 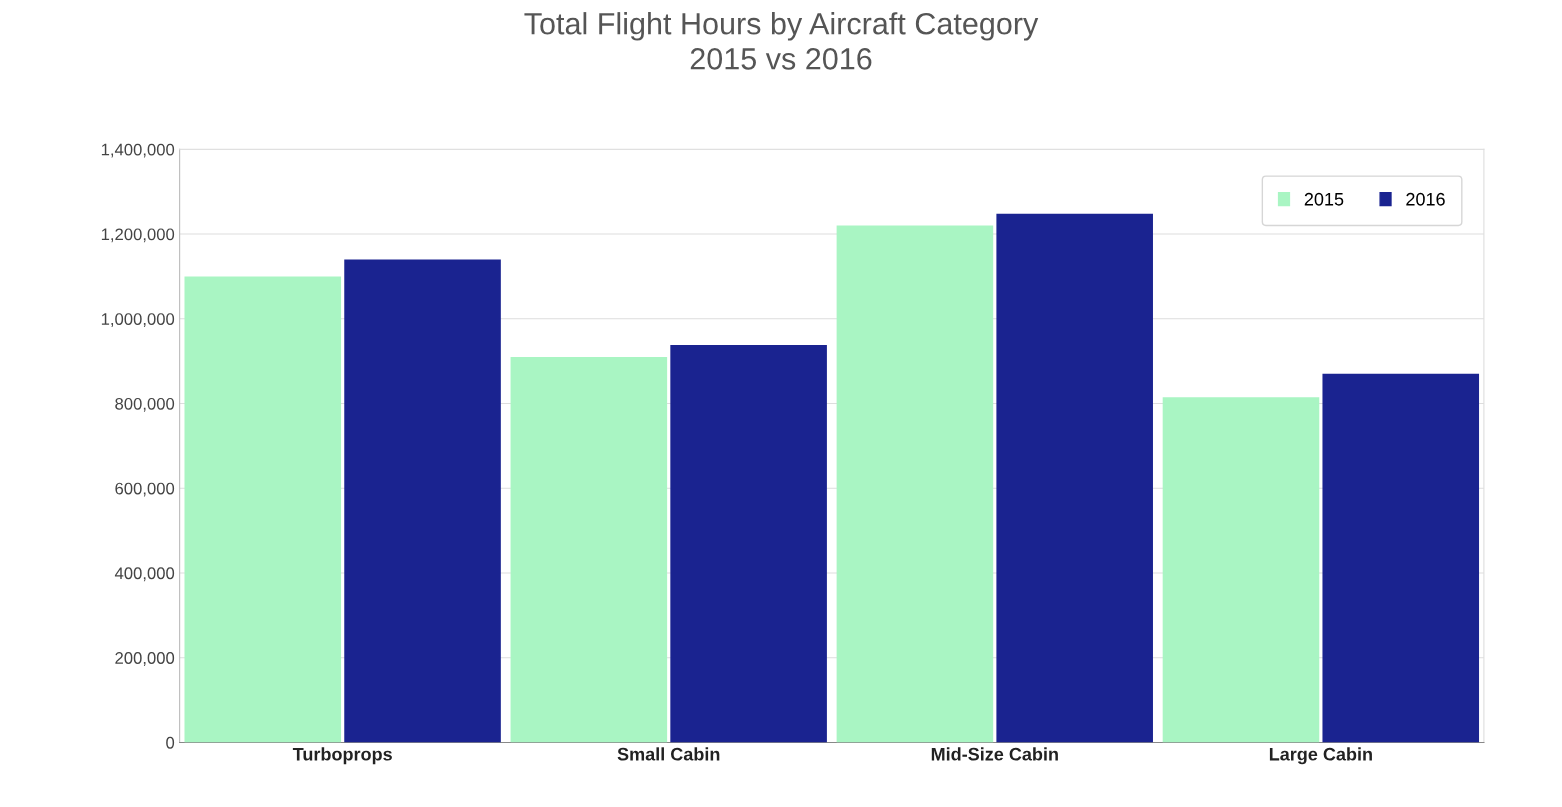 What do you see at coordinates (145, 489) in the screenshot?
I see `y-tick-label: 600,000` at bounding box center [145, 489].